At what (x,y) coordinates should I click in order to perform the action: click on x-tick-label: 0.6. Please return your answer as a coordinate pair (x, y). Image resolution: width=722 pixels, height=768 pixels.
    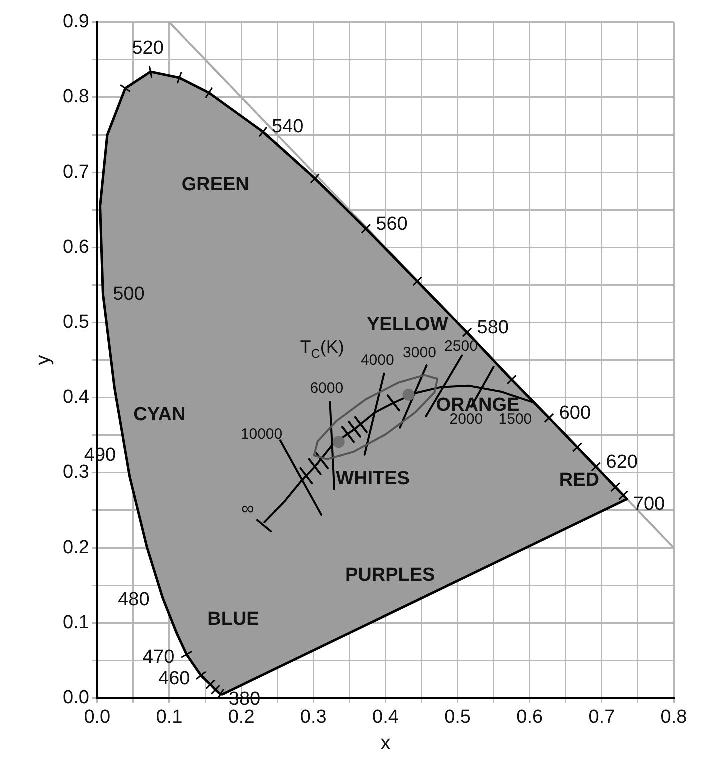
    Looking at the image, I should click on (530, 717).